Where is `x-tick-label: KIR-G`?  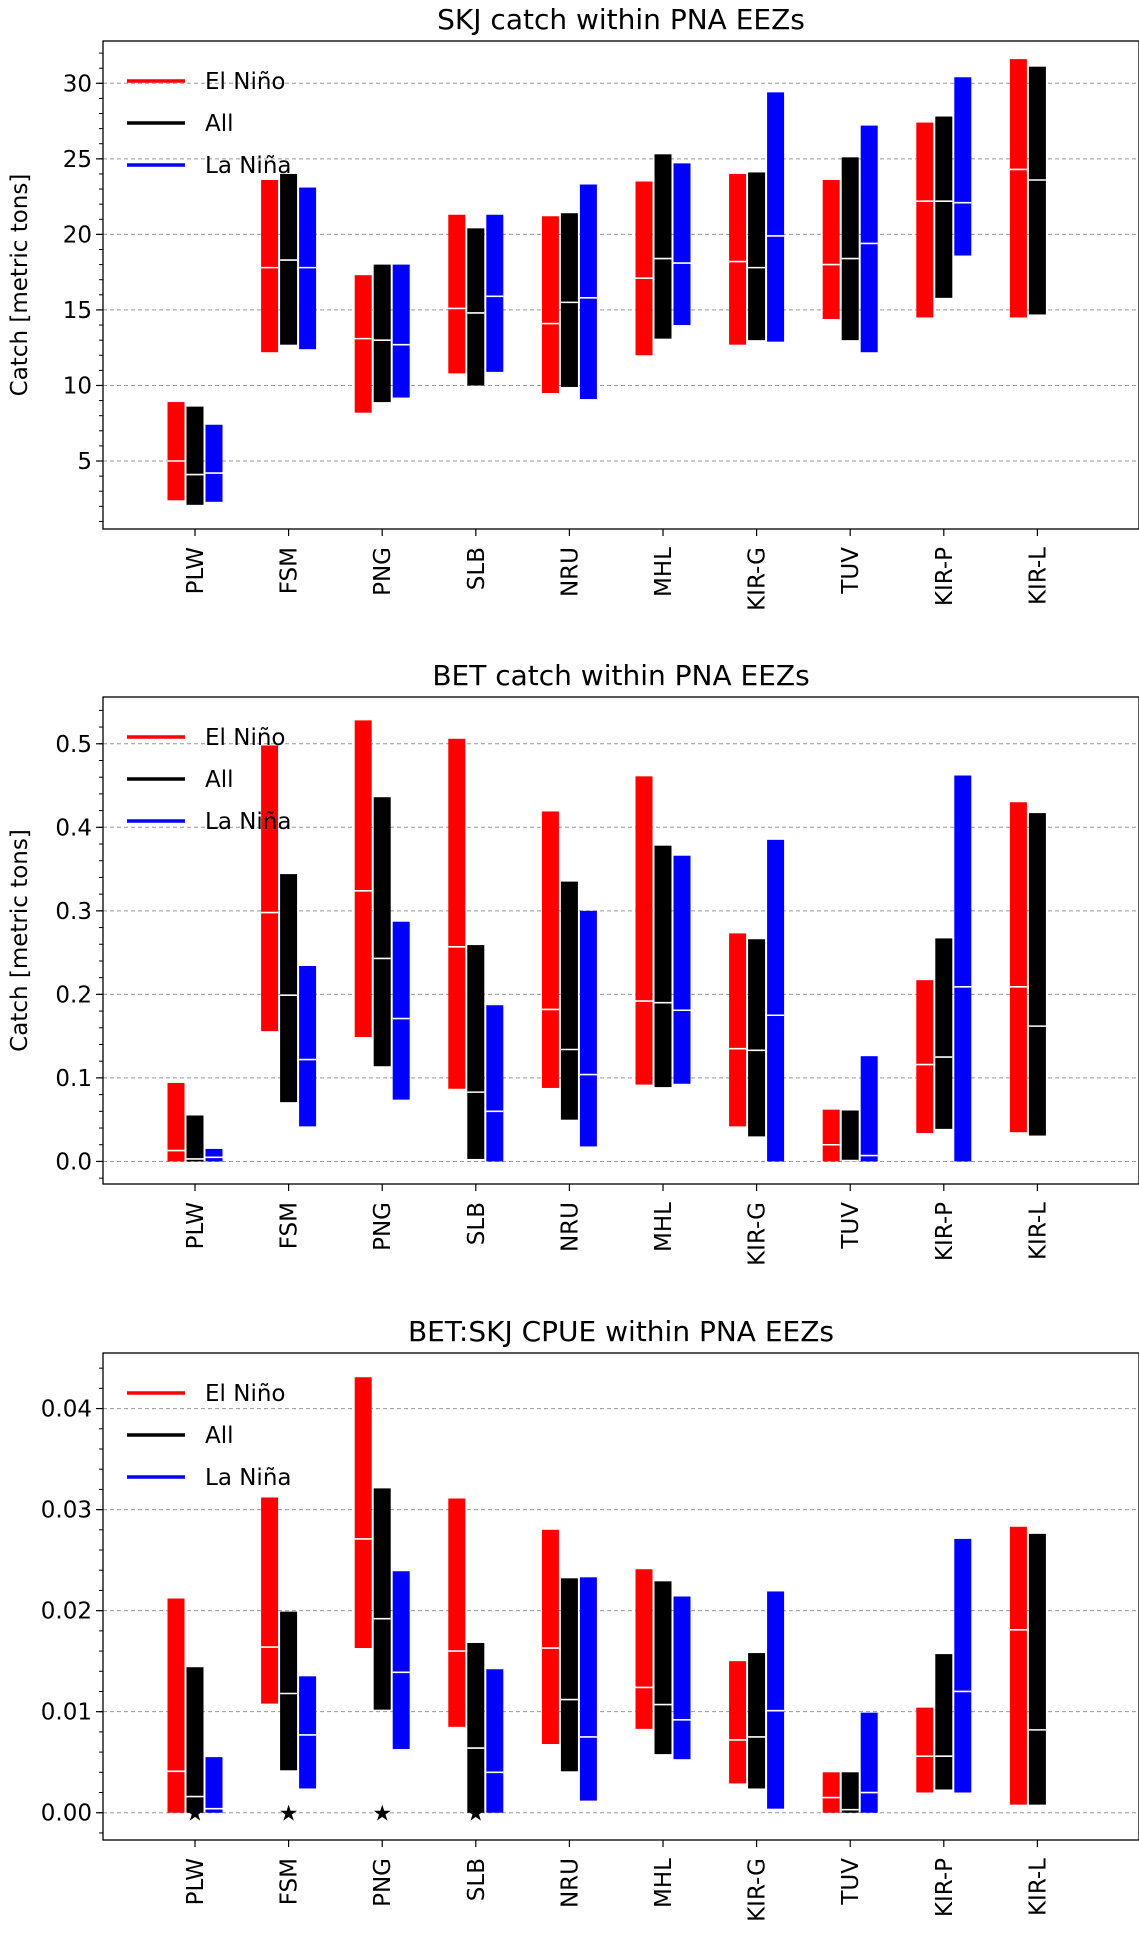 x-tick-label: KIR-G is located at coordinates (758, 579).